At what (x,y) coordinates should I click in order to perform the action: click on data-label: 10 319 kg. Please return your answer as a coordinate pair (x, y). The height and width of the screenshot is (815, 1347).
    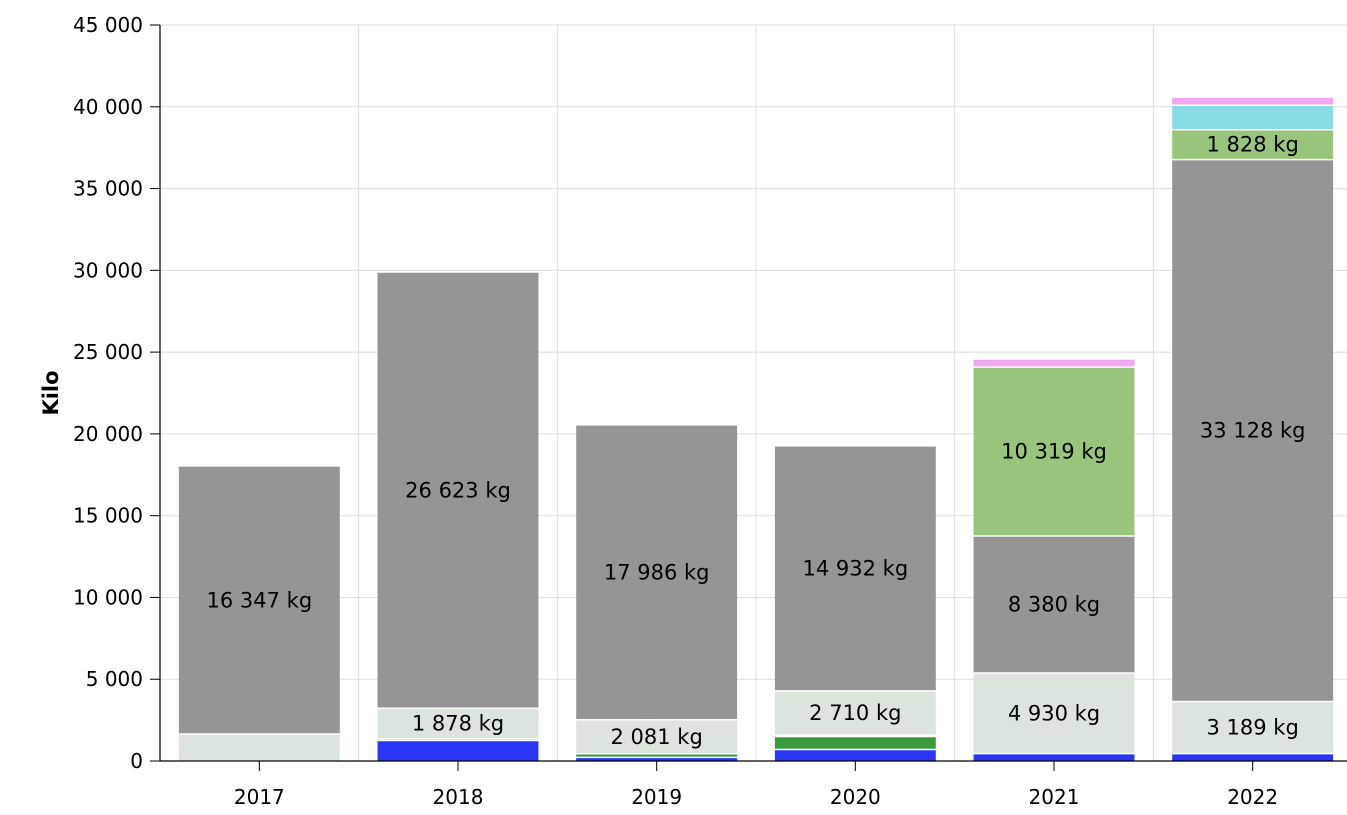
    Looking at the image, I should click on (1054, 452).